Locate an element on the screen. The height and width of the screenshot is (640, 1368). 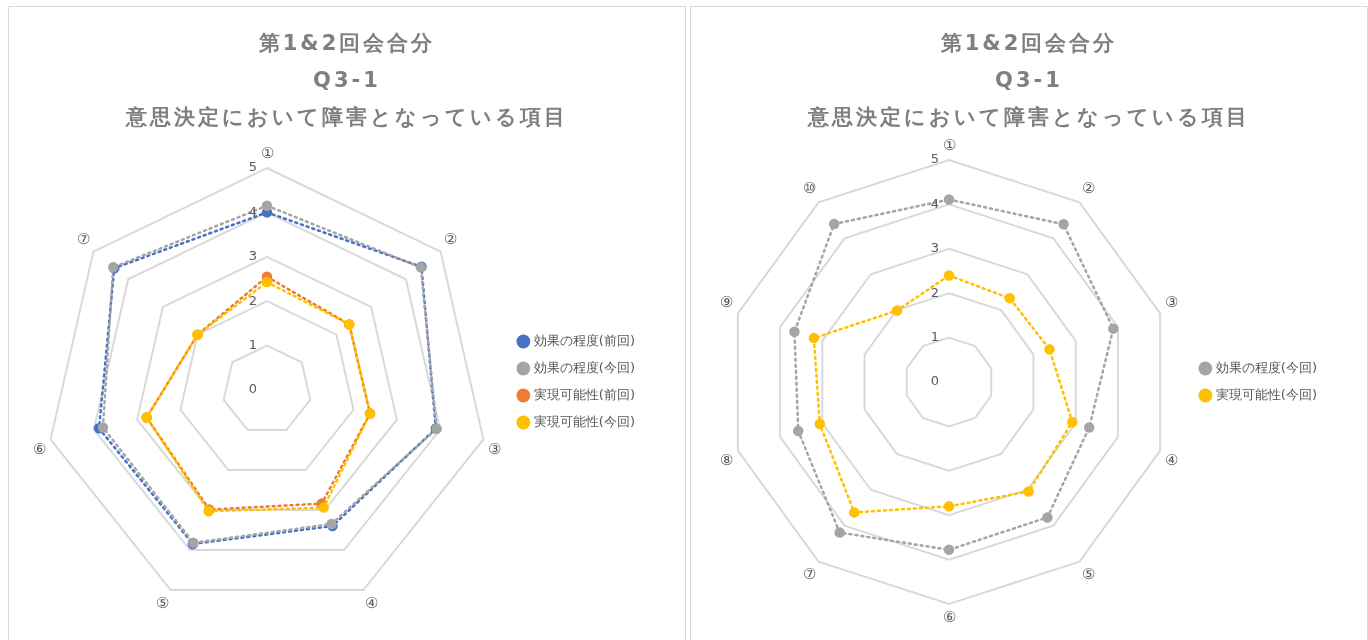
legend-label: 効果の程度(前回) is located at coordinates (584, 340).